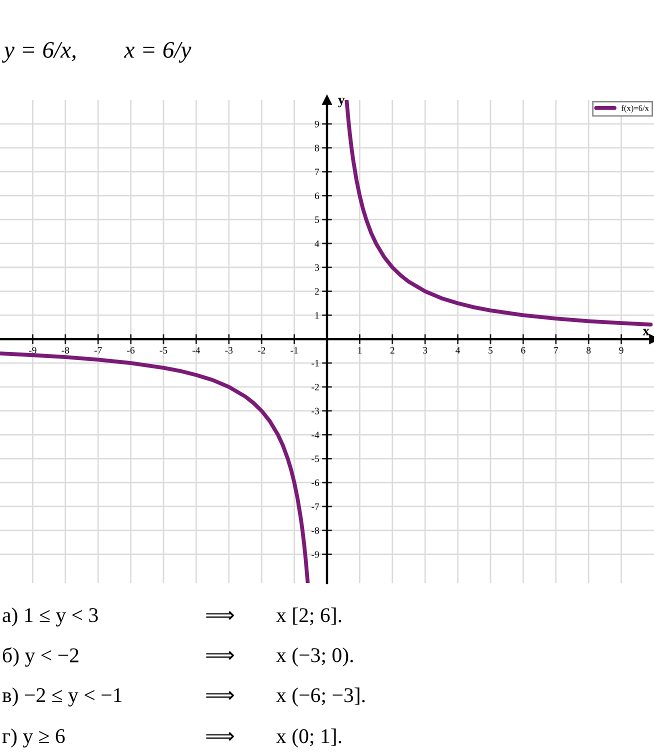  What do you see at coordinates (97, 52) in the screenshot?
I see `chart-title: y = 6/x, x = 6/y` at bounding box center [97, 52].